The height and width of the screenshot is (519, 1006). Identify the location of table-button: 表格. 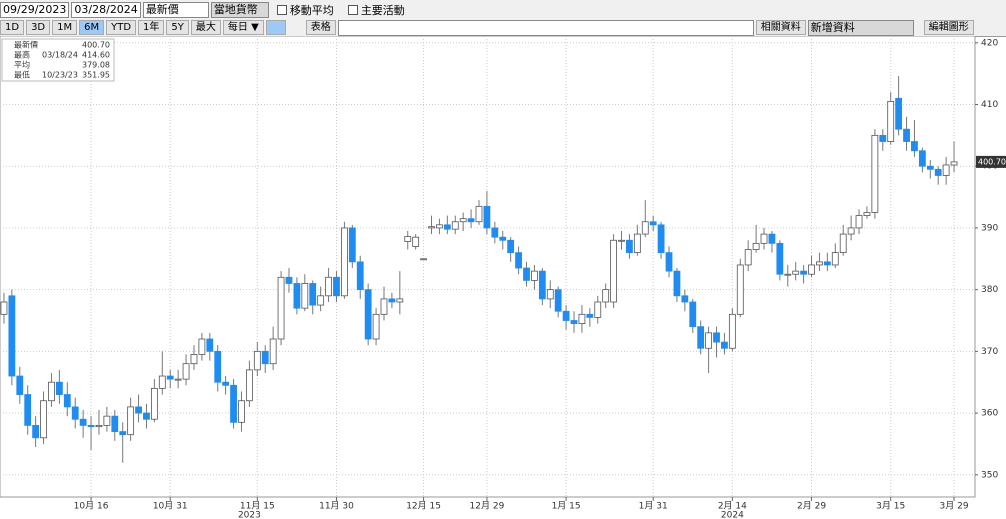
(320, 27).